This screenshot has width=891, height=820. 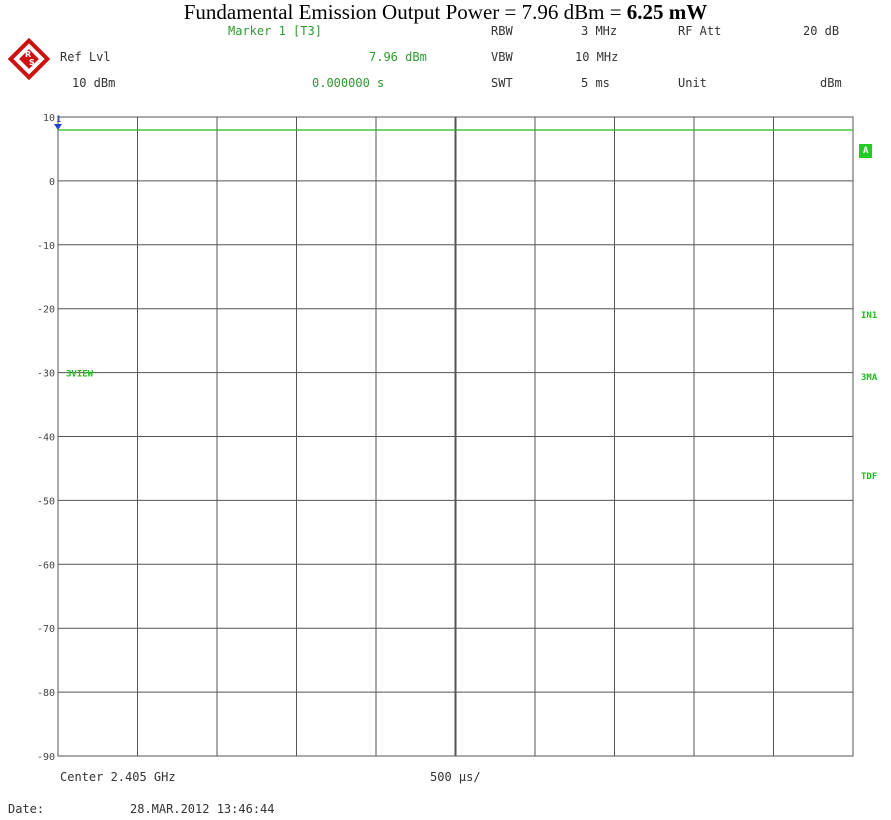 What do you see at coordinates (869, 378) in the screenshot?
I see `trace-mode-label: 3MA` at bounding box center [869, 378].